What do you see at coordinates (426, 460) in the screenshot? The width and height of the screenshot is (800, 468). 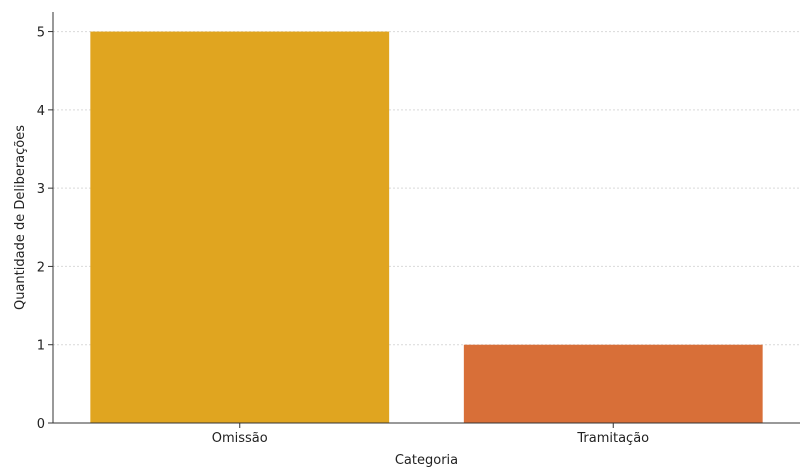 I see `x-axis-title: Categoria` at bounding box center [426, 460].